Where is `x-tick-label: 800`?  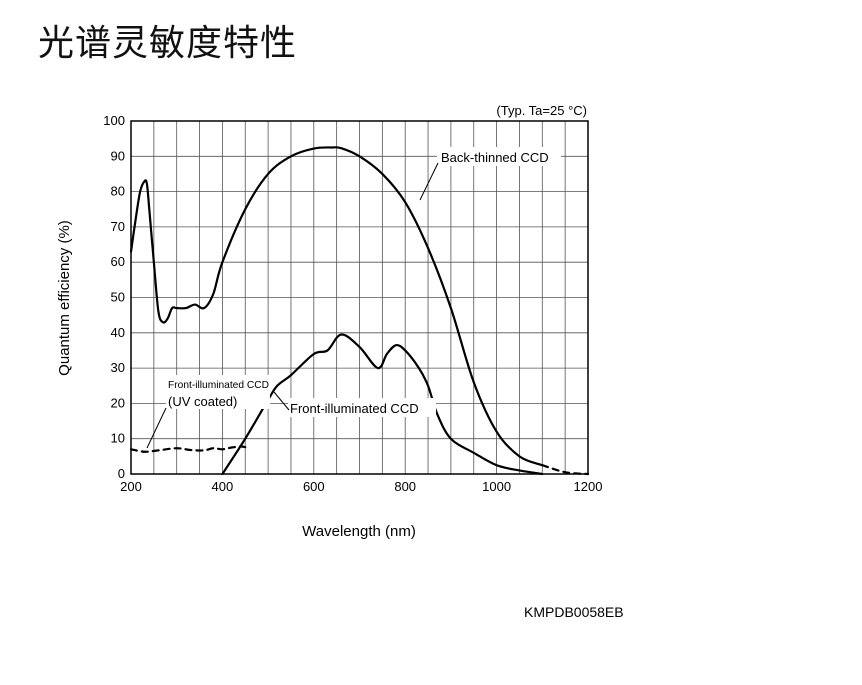
x-tick-label: 800 is located at coordinates (405, 486).